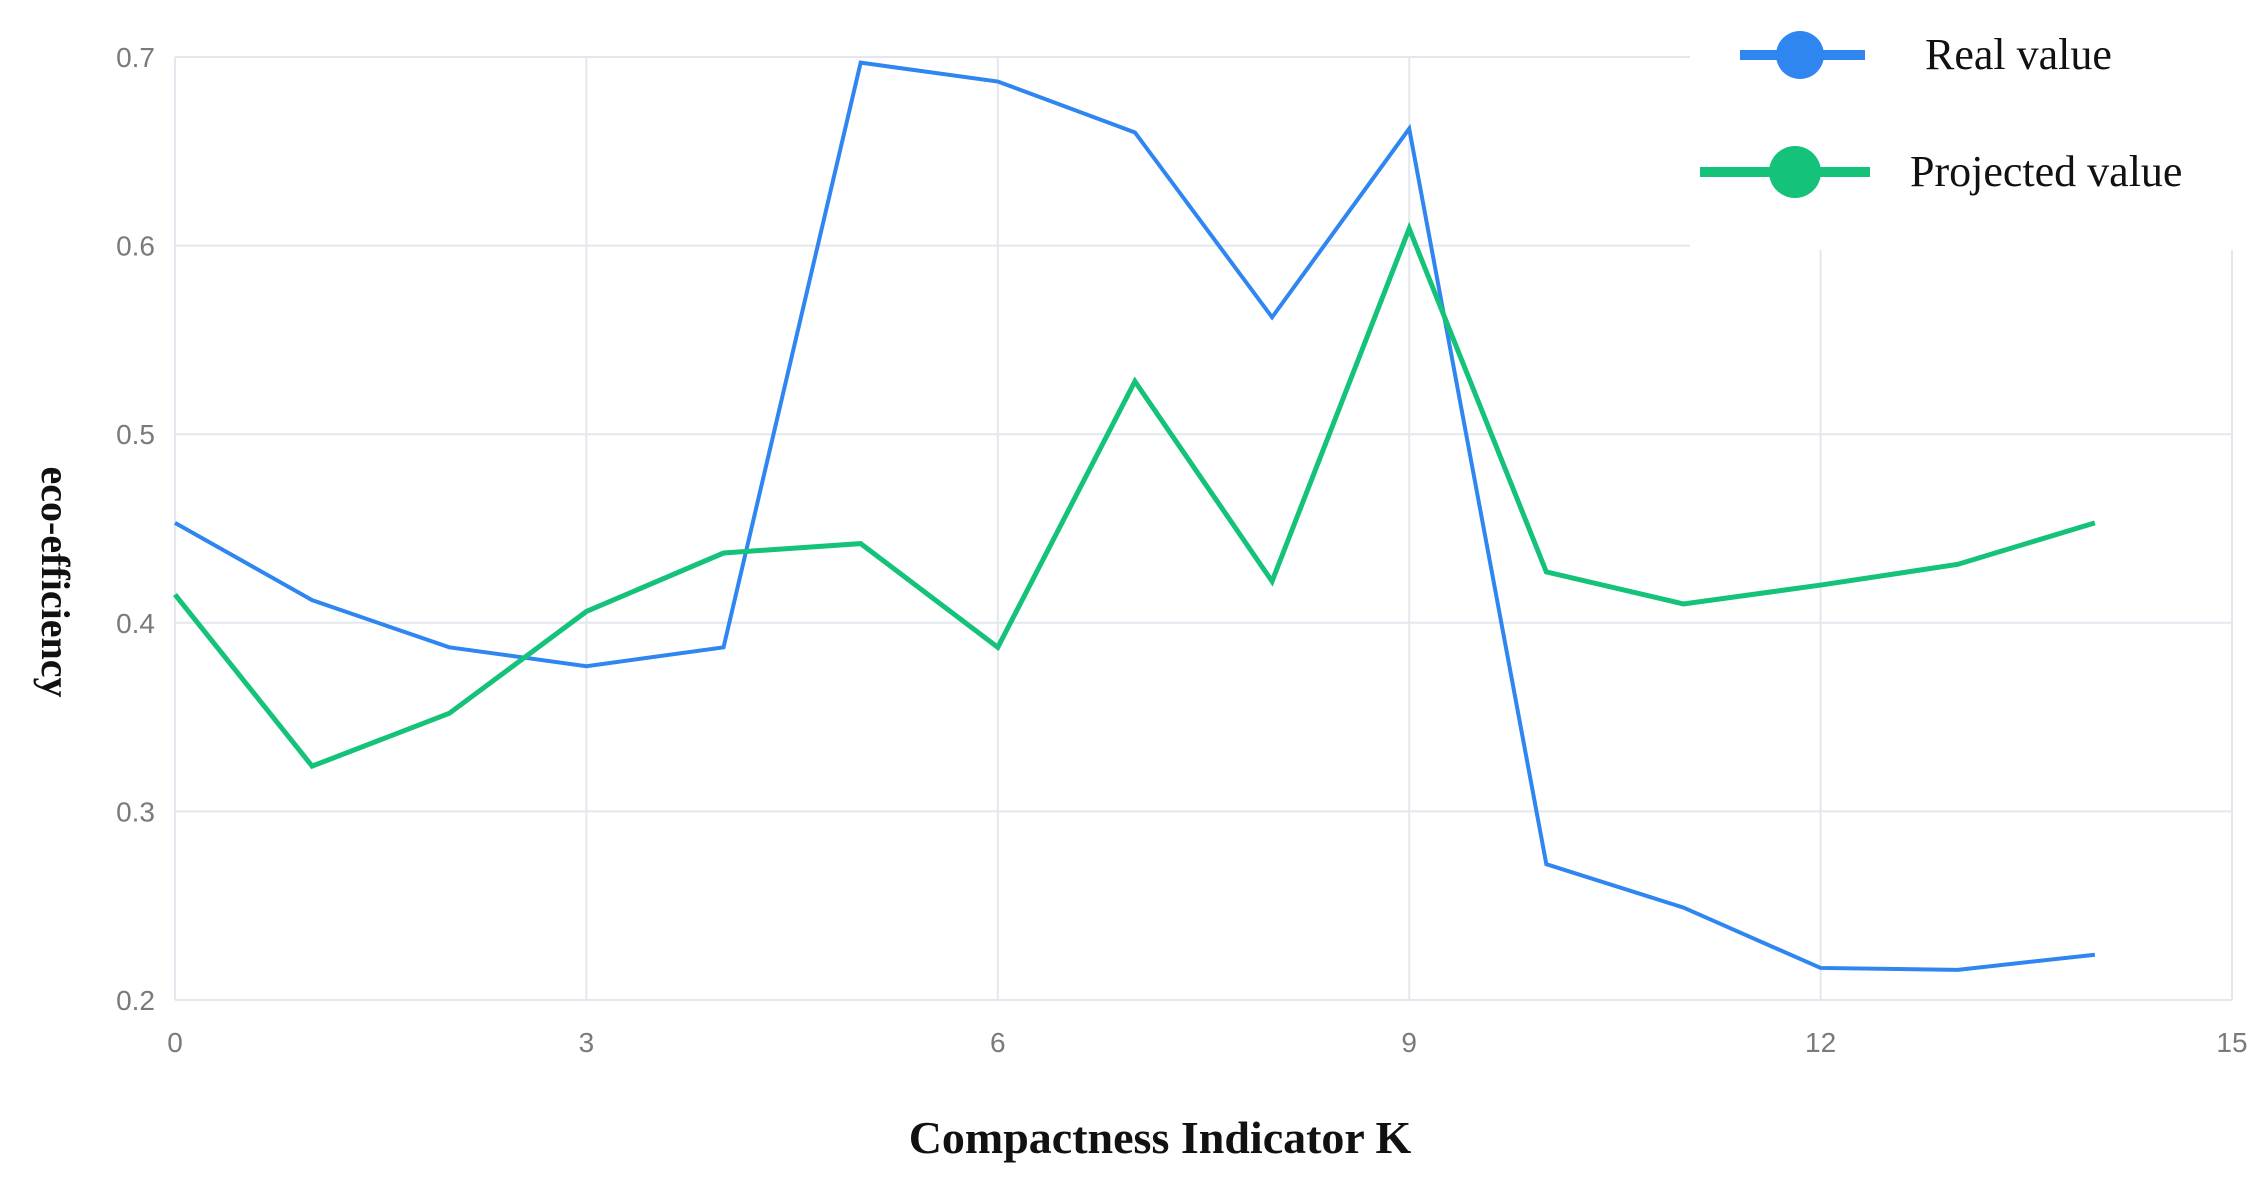 The image size is (2261, 1182). What do you see at coordinates (135, 246) in the screenshot?
I see `y-tick-label: 0.6` at bounding box center [135, 246].